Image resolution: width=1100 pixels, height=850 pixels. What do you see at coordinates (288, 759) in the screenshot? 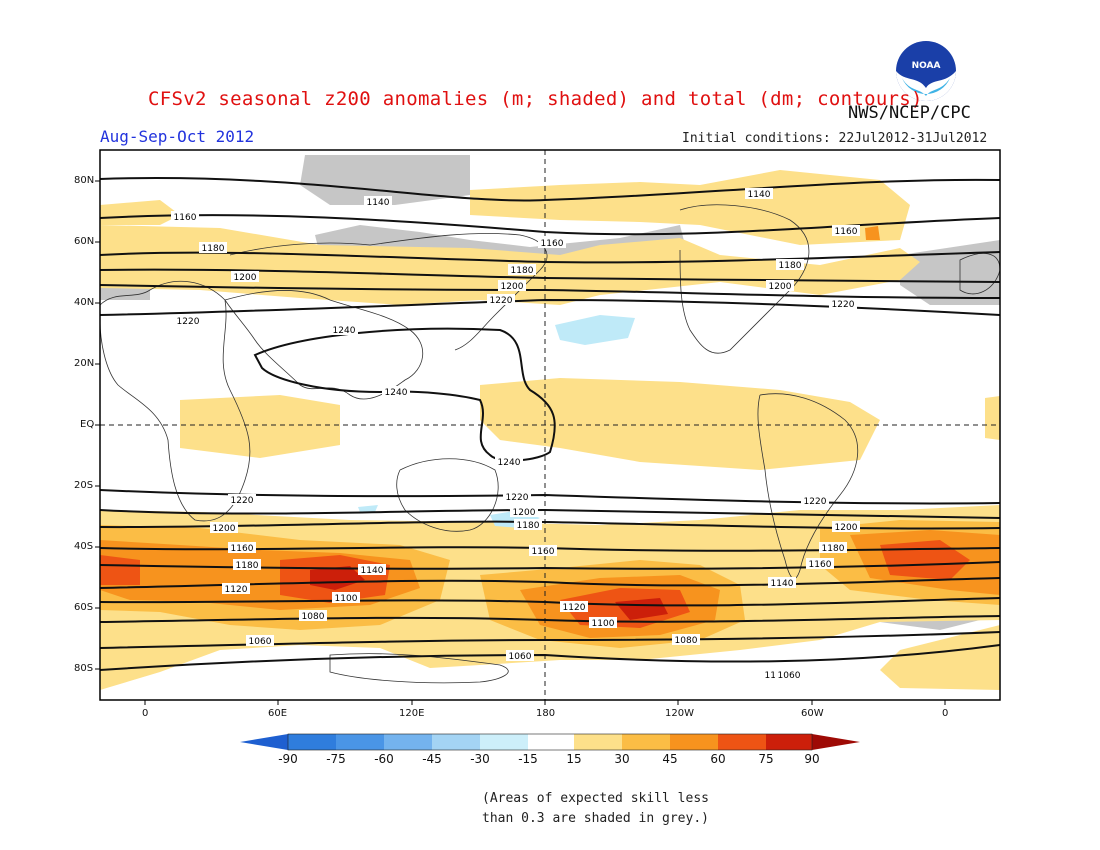
I see `colorbar-tick: -90` at bounding box center [288, 759].